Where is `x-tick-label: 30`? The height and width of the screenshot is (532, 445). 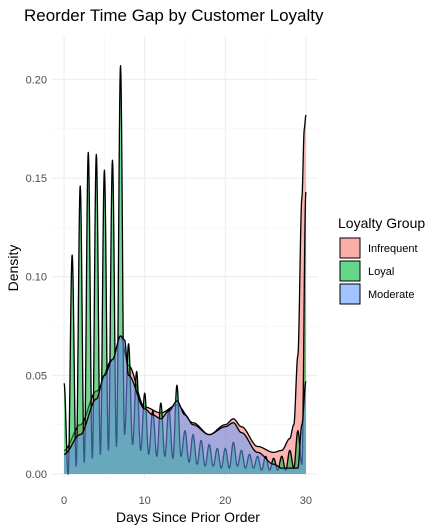 x-tick-label: 30 is located at coordinates (306, 501).